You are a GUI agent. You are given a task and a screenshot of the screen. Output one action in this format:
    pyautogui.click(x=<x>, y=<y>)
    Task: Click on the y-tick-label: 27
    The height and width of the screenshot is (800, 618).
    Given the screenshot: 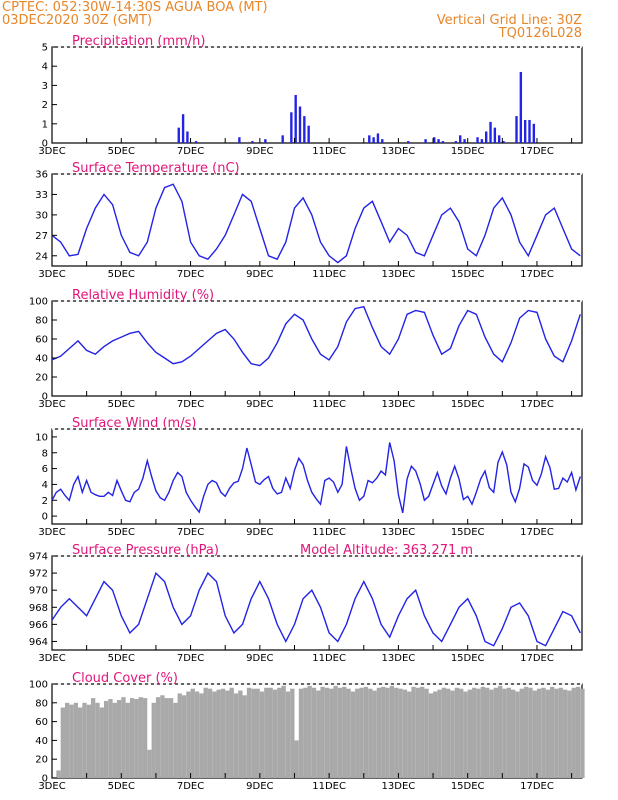 What is the action you would take?
    pyautogui.click(x=41, y=236)
    